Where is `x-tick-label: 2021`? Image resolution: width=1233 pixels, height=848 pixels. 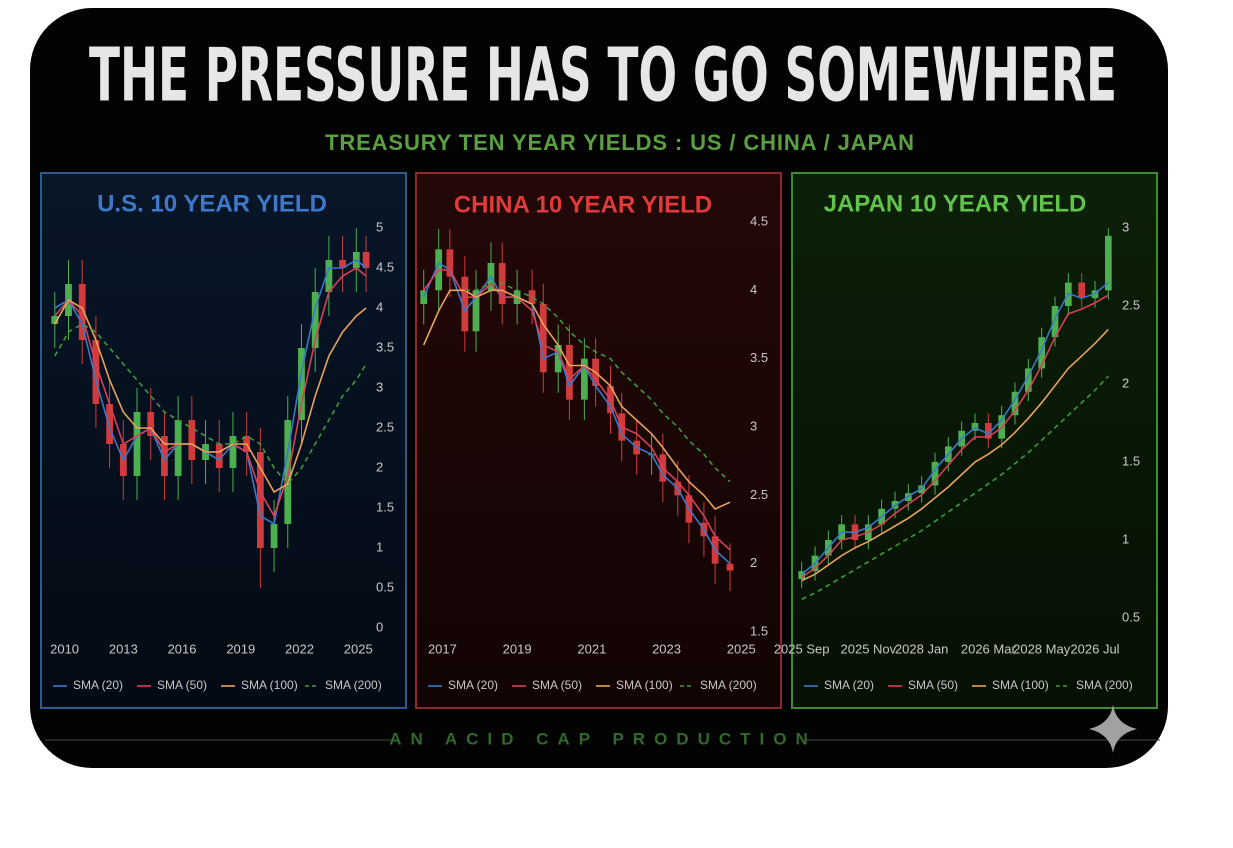 x-tick-label: 2021 is located at coordinates (591, 648).